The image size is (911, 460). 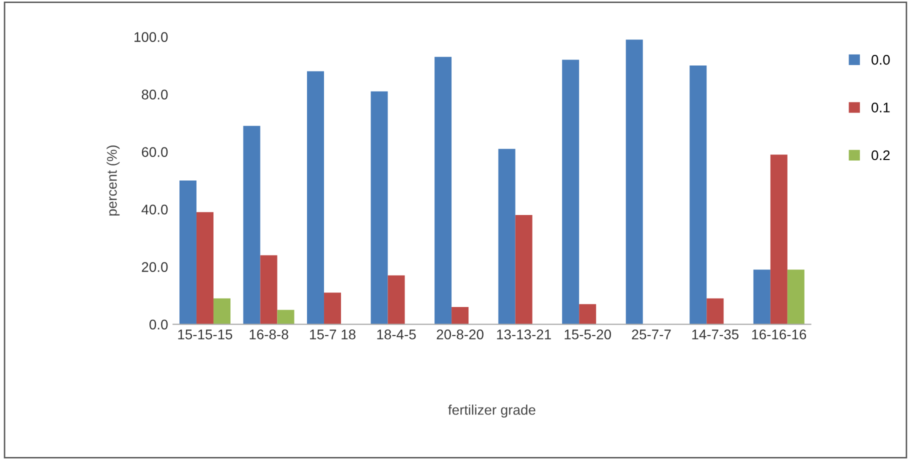 What do you see at coordinates (155, 95) in the screenshot?
I see `y-tick-label: 80.0` at bounding box center [155, 95].